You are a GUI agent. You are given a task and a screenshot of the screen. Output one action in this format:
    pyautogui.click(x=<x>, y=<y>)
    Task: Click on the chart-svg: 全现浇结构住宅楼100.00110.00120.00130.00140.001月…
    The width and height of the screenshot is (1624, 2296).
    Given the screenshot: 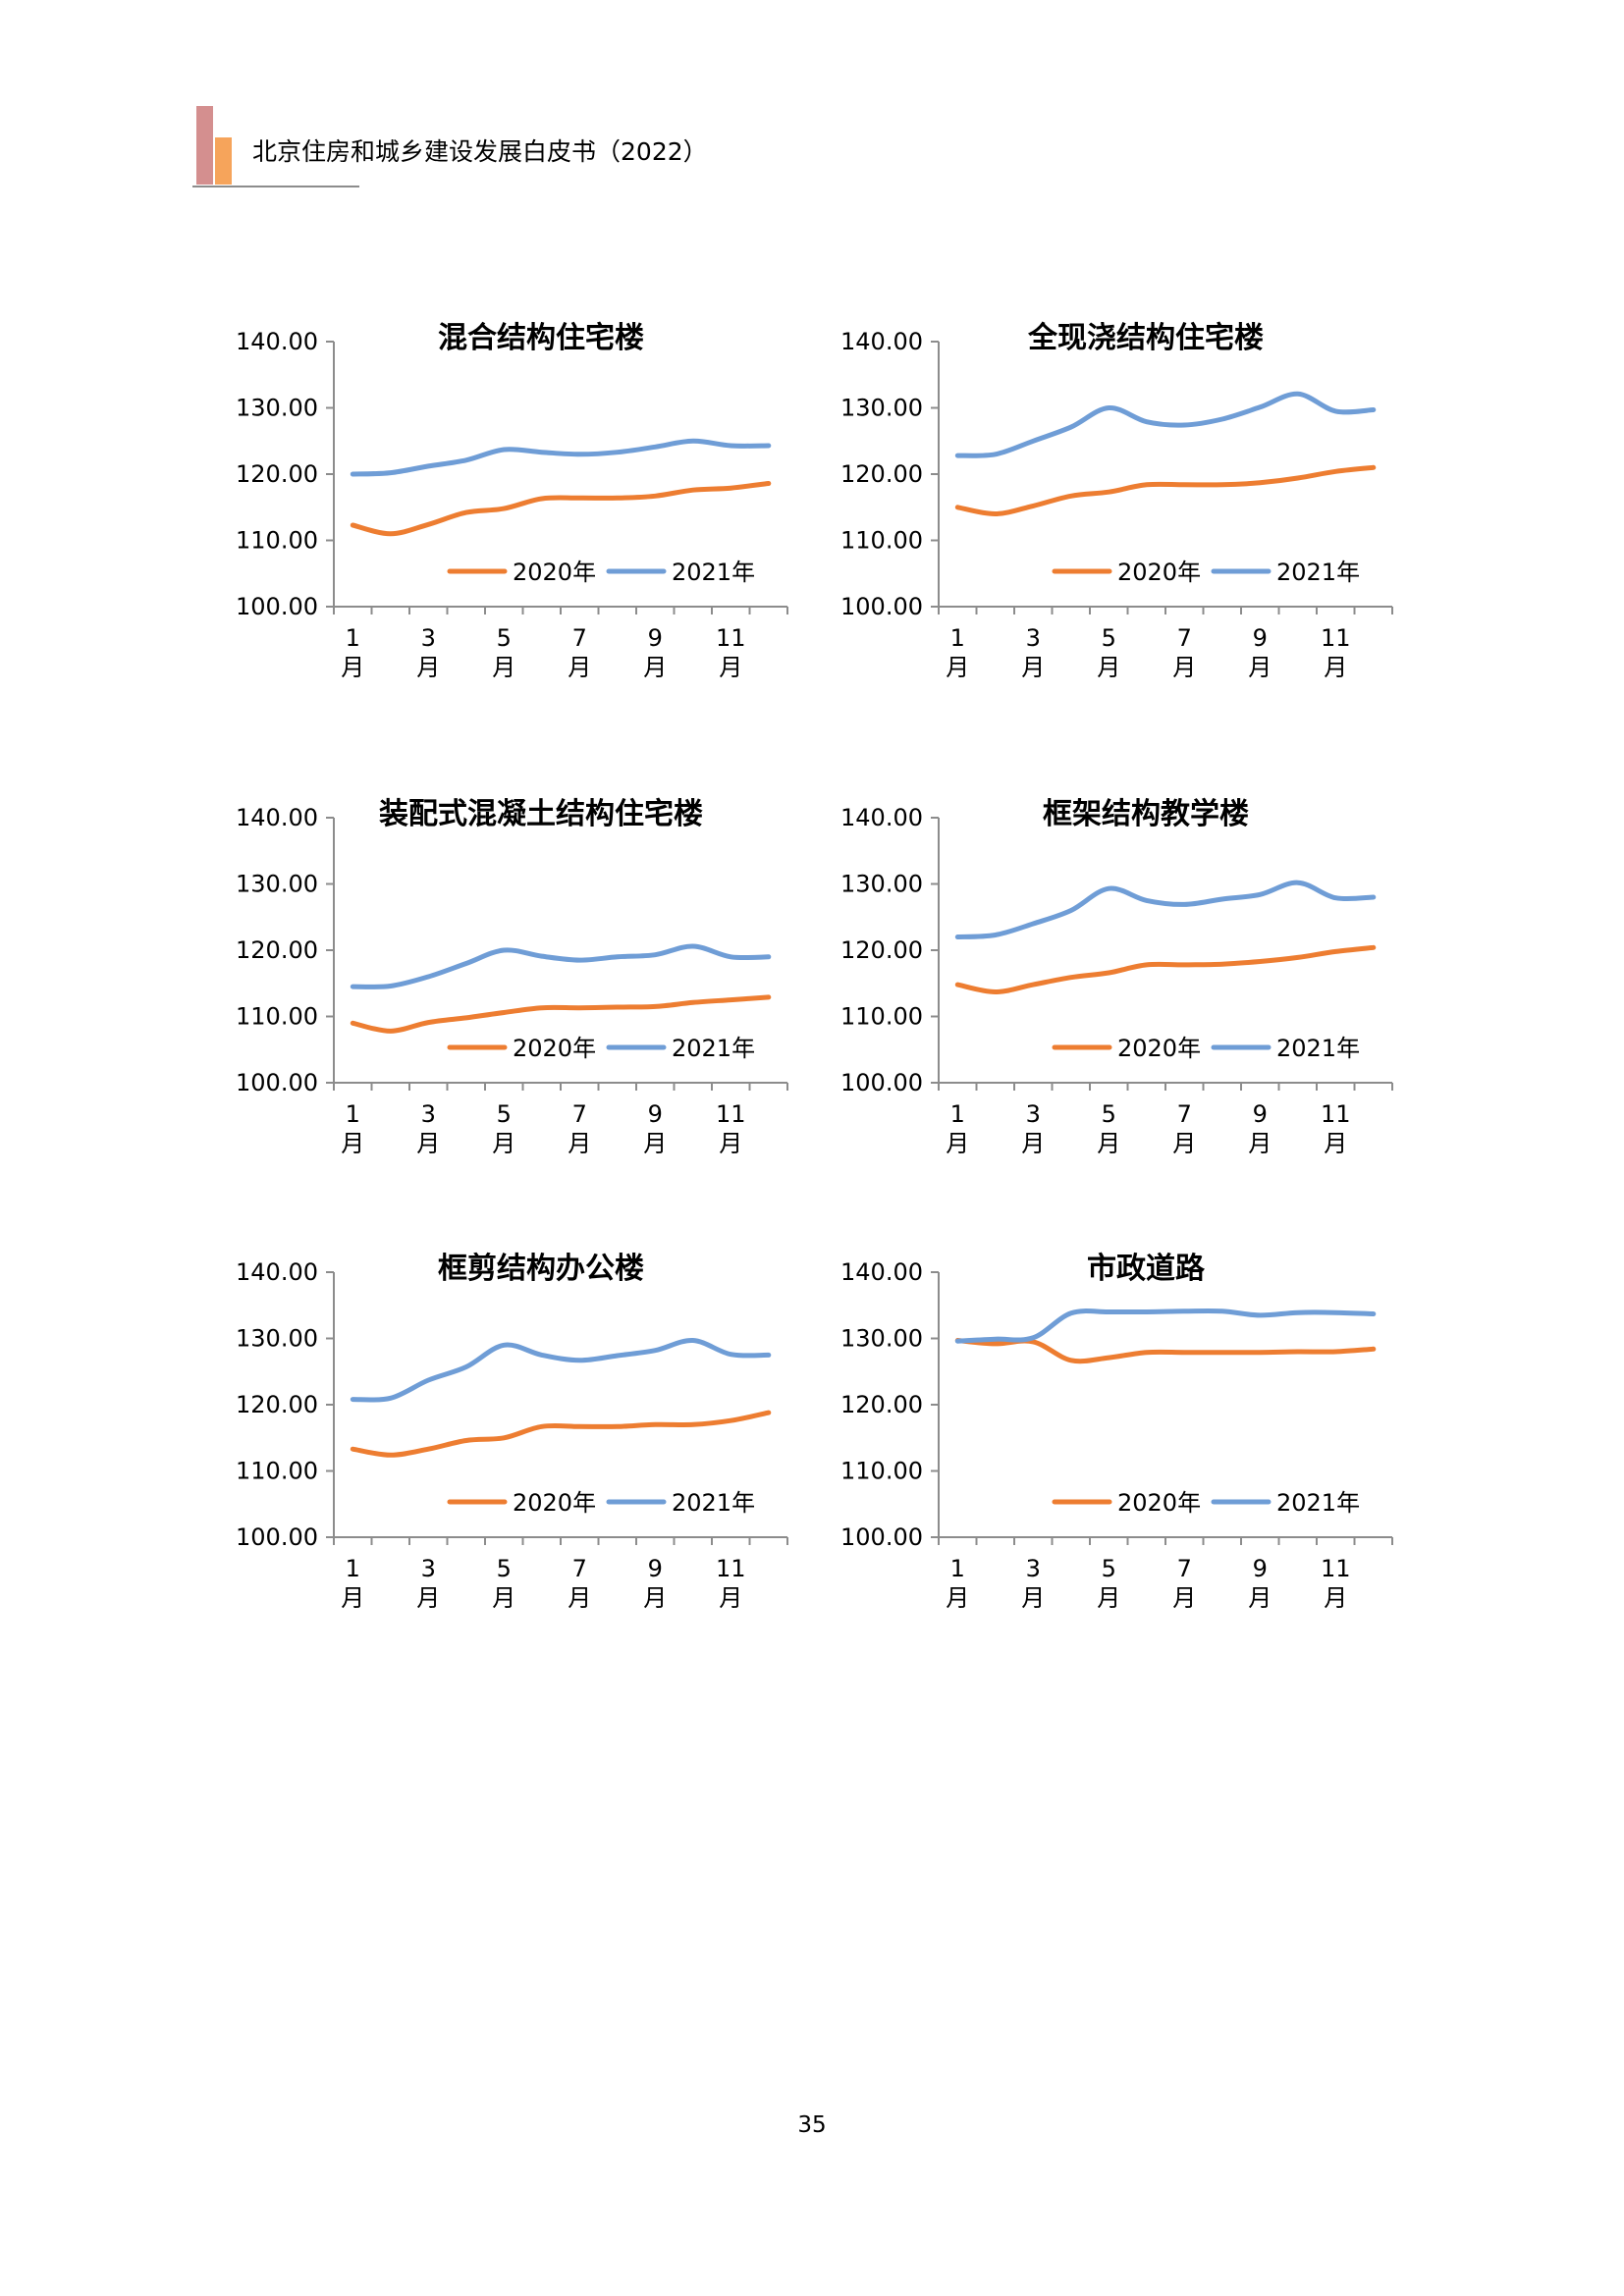 What is the action you would take?
    pyautogui.click(x=1116, y=501)
    